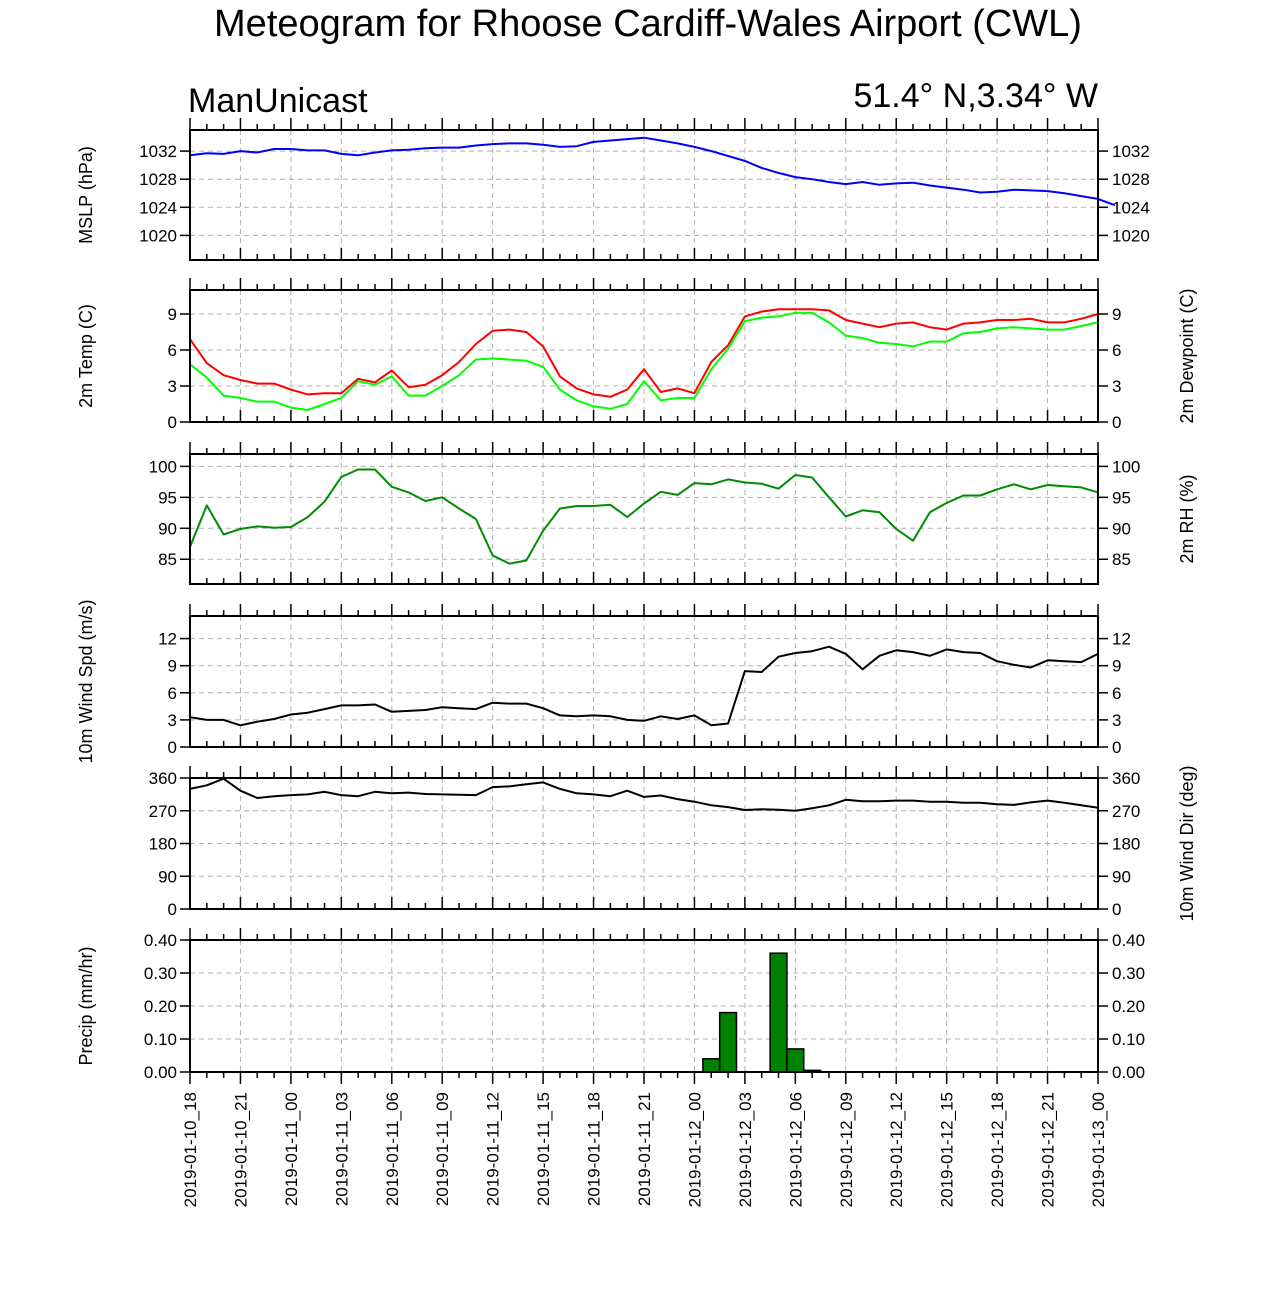  What do you see at coordinates (278, 101) in the screenshot?
I see `model-name: ManUnicast` at bounding box center [278, 101].